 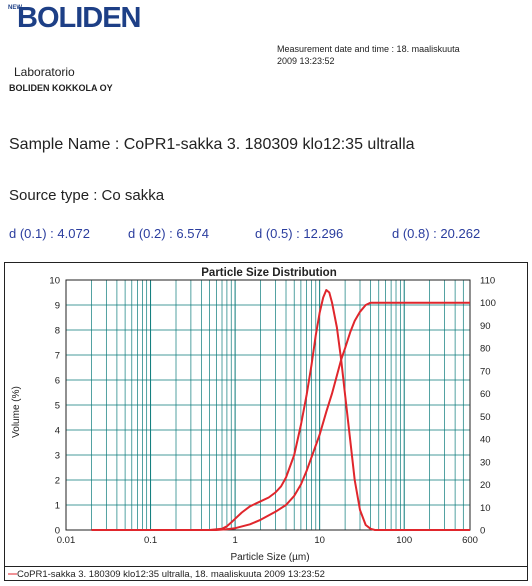 I want to click on percentile-d20: d (0.2) : 6.574, so click(x=168, y=233).